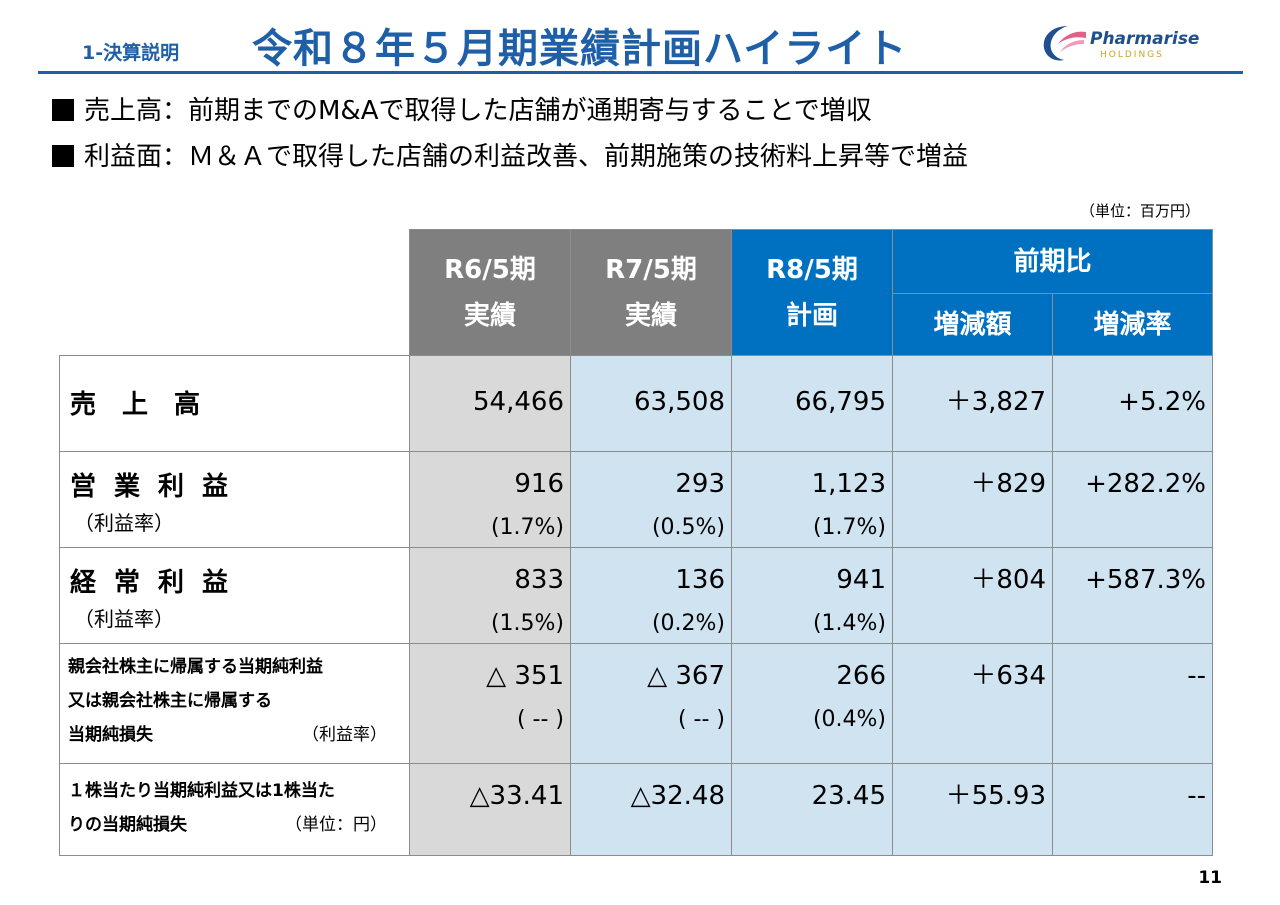 Image resolution: width=1280 pixels, height=905 pixels. Describe the element at coordinates (651, 403) in the screenshot. I see `cell-r7: 63,508` at that location.